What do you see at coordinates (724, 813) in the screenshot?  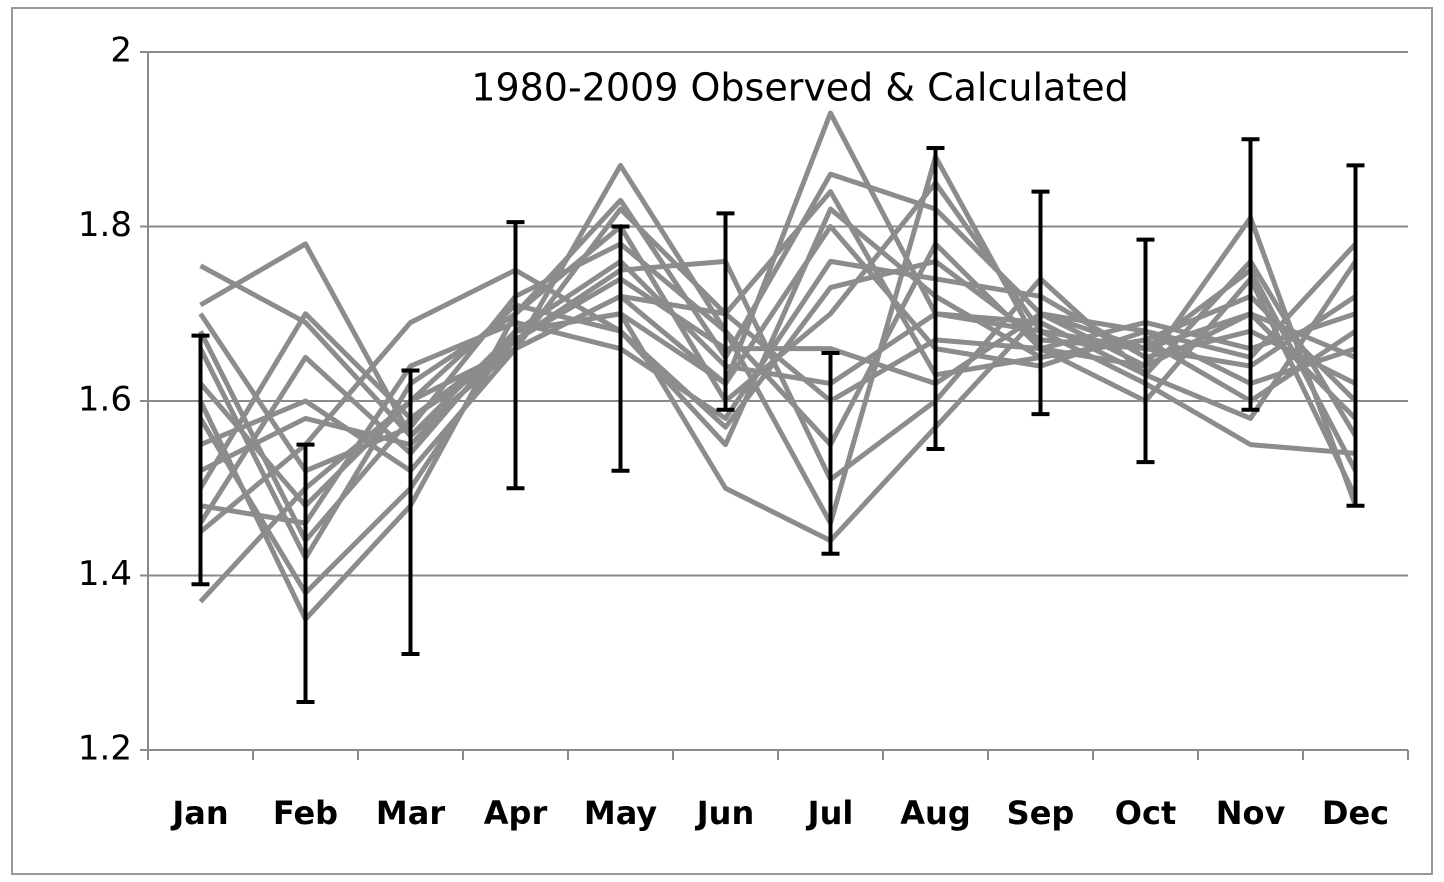 I see `x-tick-label: Jun` at bounding box center [724, 813].